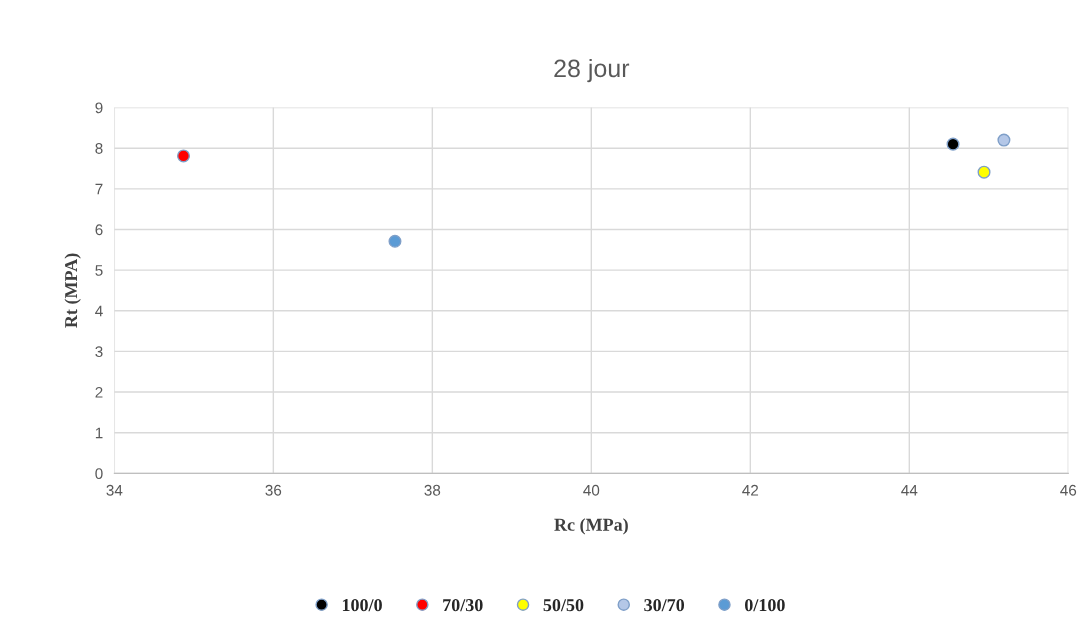 The image size is (1089, 644). What do you see at coordinates (664, 605) in the screenshot?
I see `legend-label: 30/70` at bounding box center [664, 605].